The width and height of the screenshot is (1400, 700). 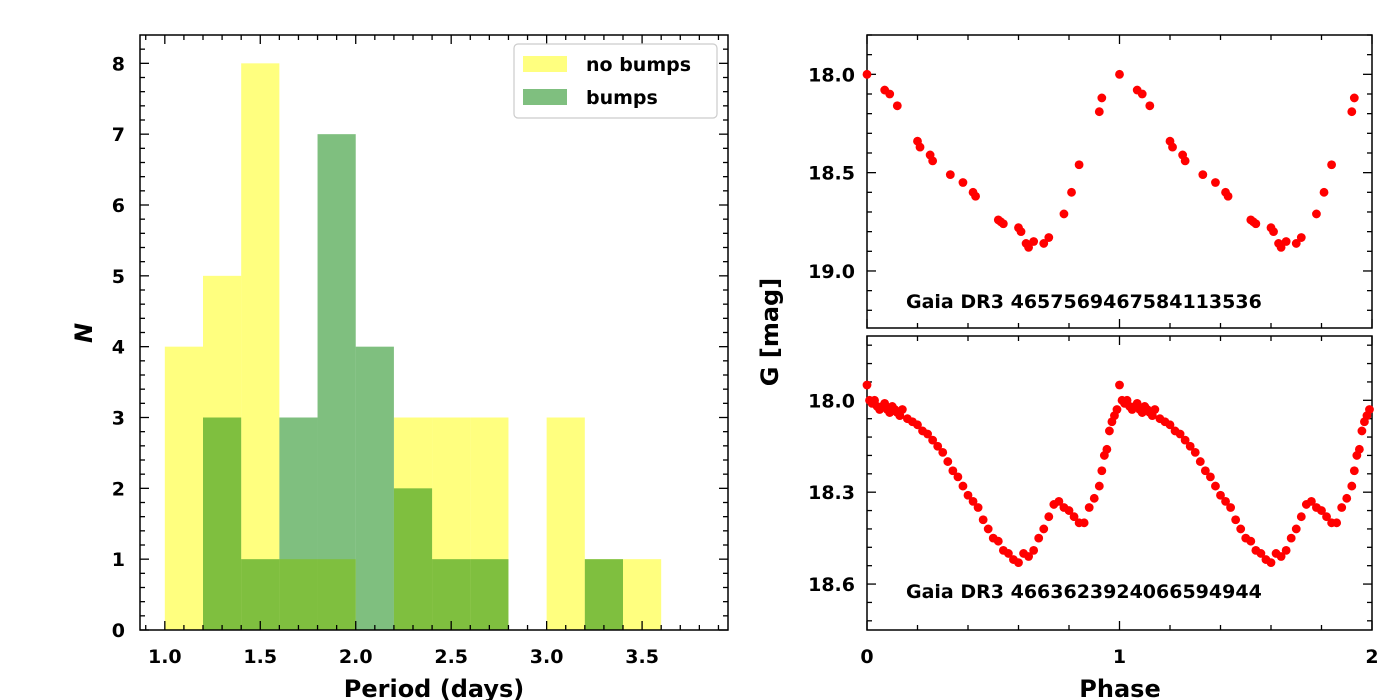 What do you see at coordinates (622, 98) in the screenshot?
I see `legend-label-bumps: bumps` at bounding box center [622, 98].